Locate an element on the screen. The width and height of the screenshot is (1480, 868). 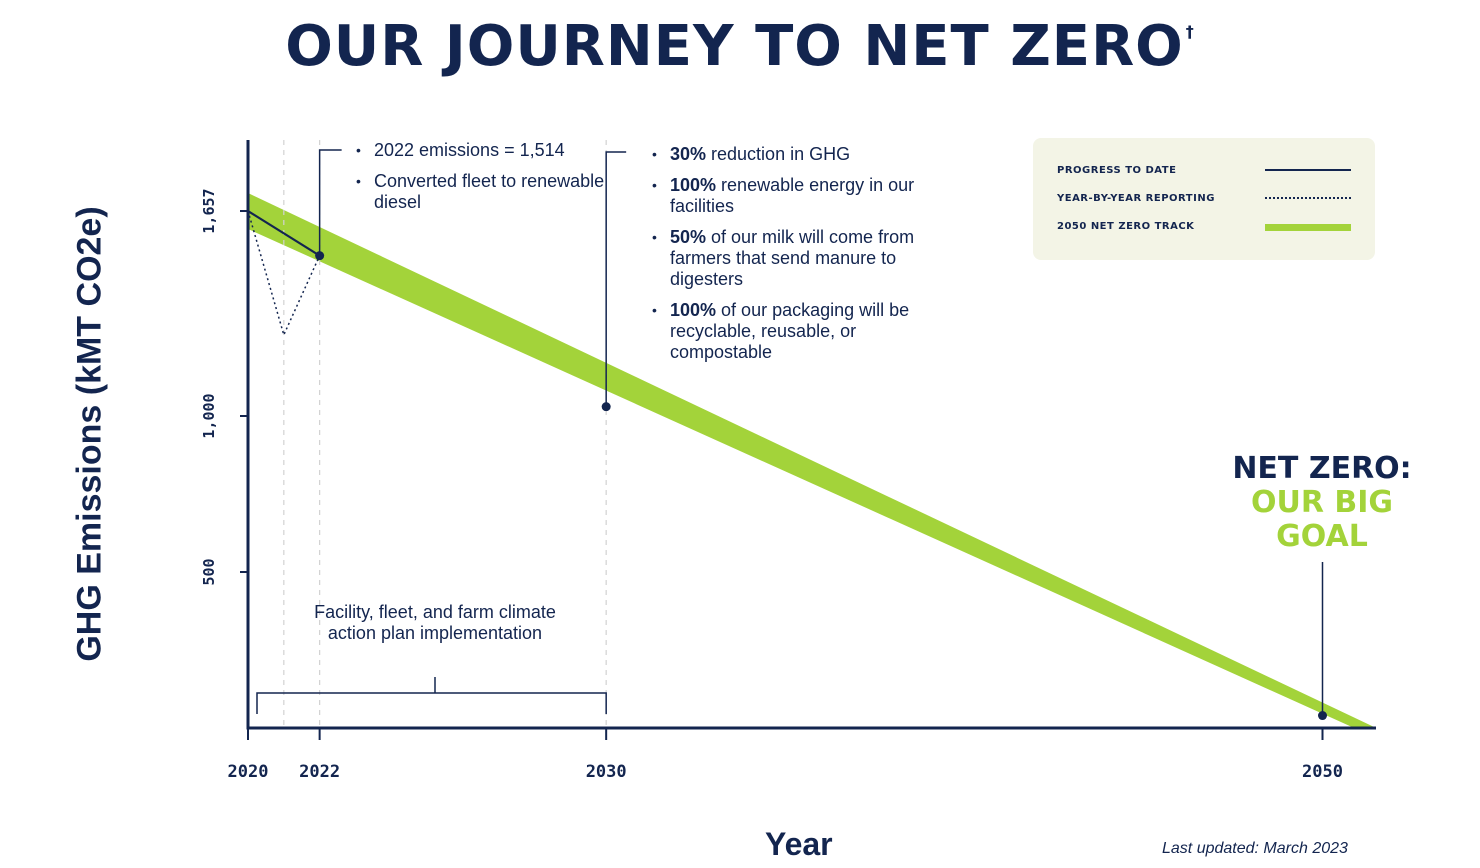
legend-swatch-solid is located at coordinates (1308, 170).